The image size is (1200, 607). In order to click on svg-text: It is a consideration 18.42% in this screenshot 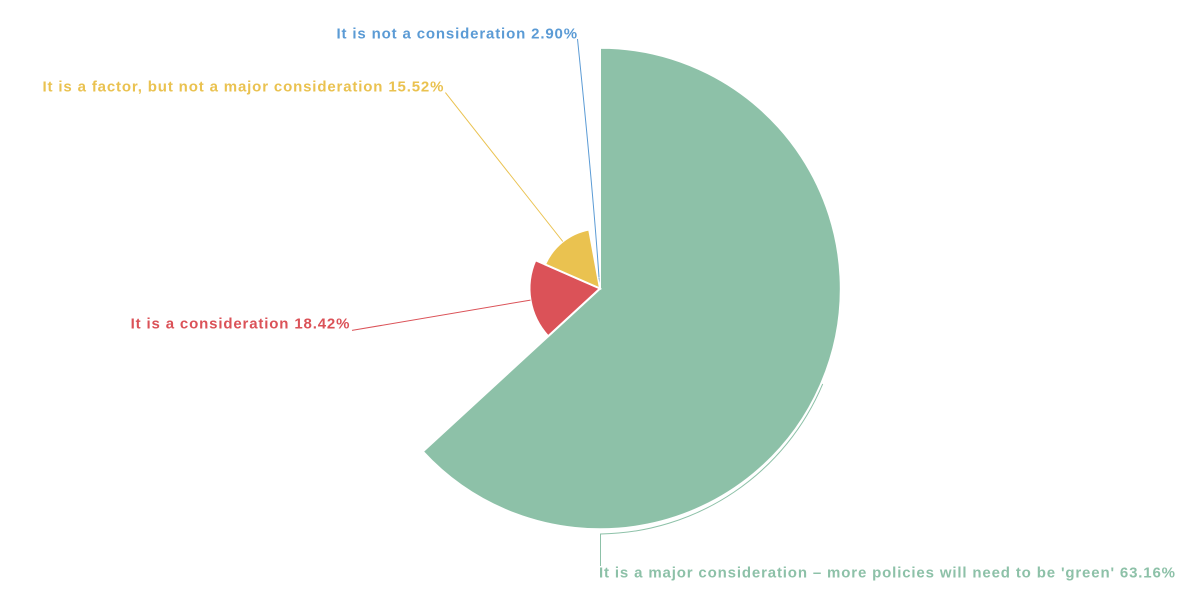, I will do `click(241, 324)`.